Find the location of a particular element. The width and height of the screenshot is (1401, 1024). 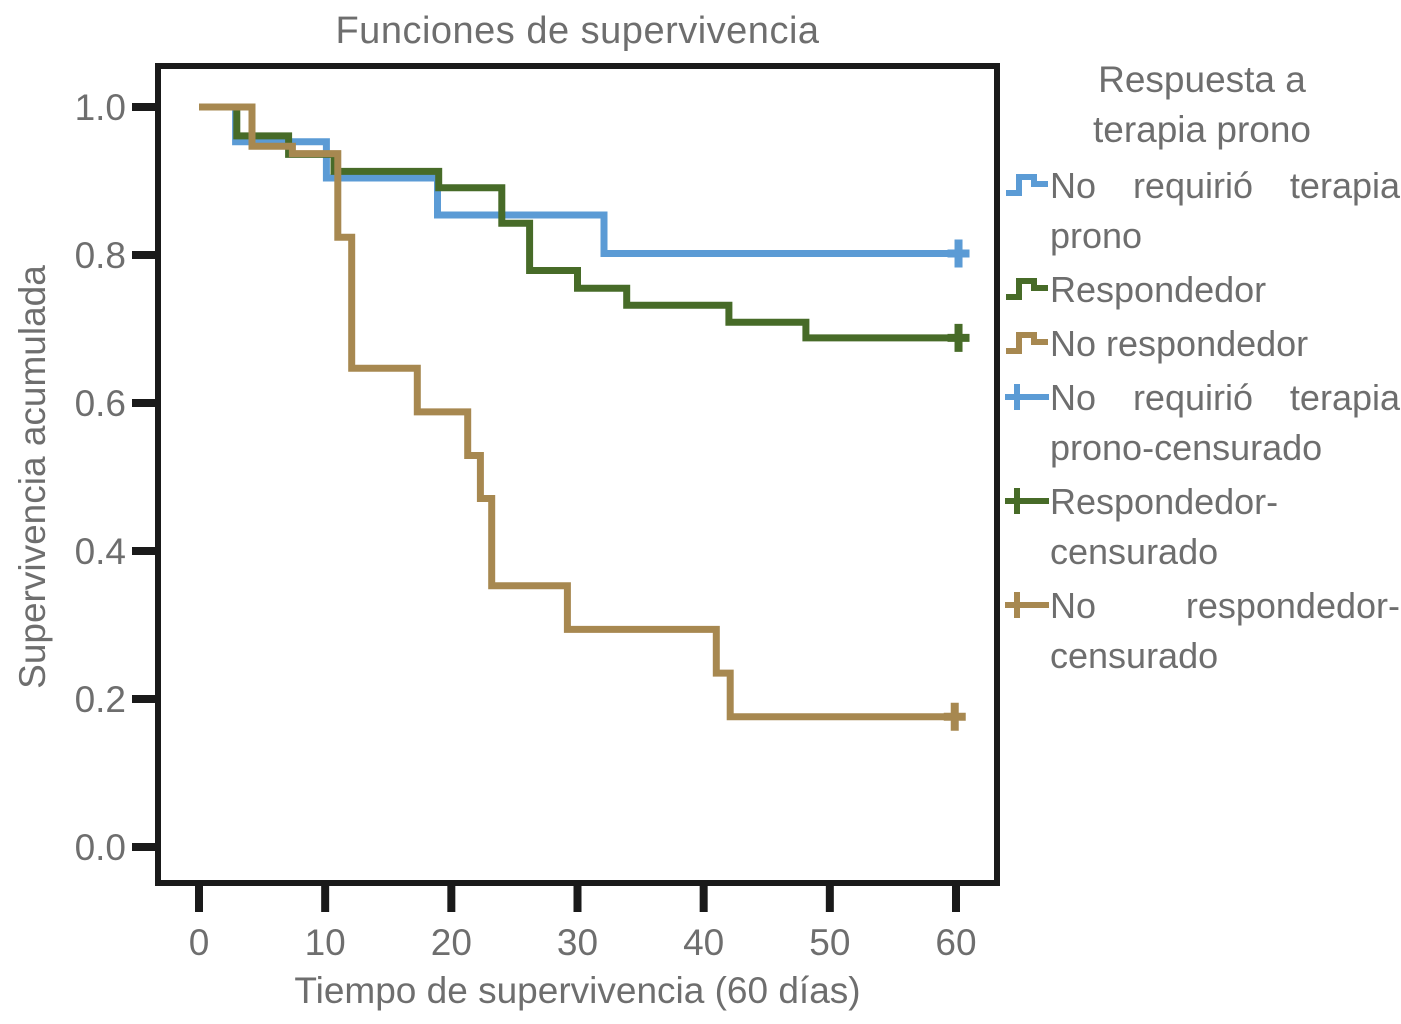

legend-item: Respondedor is located at coordinates (1202, 290).